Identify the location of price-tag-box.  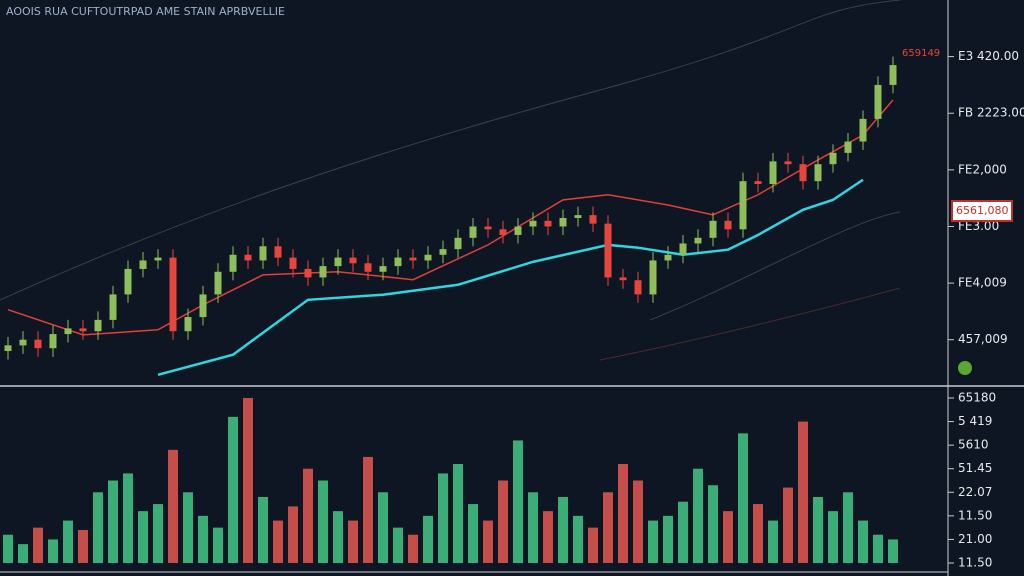
(982, 211).